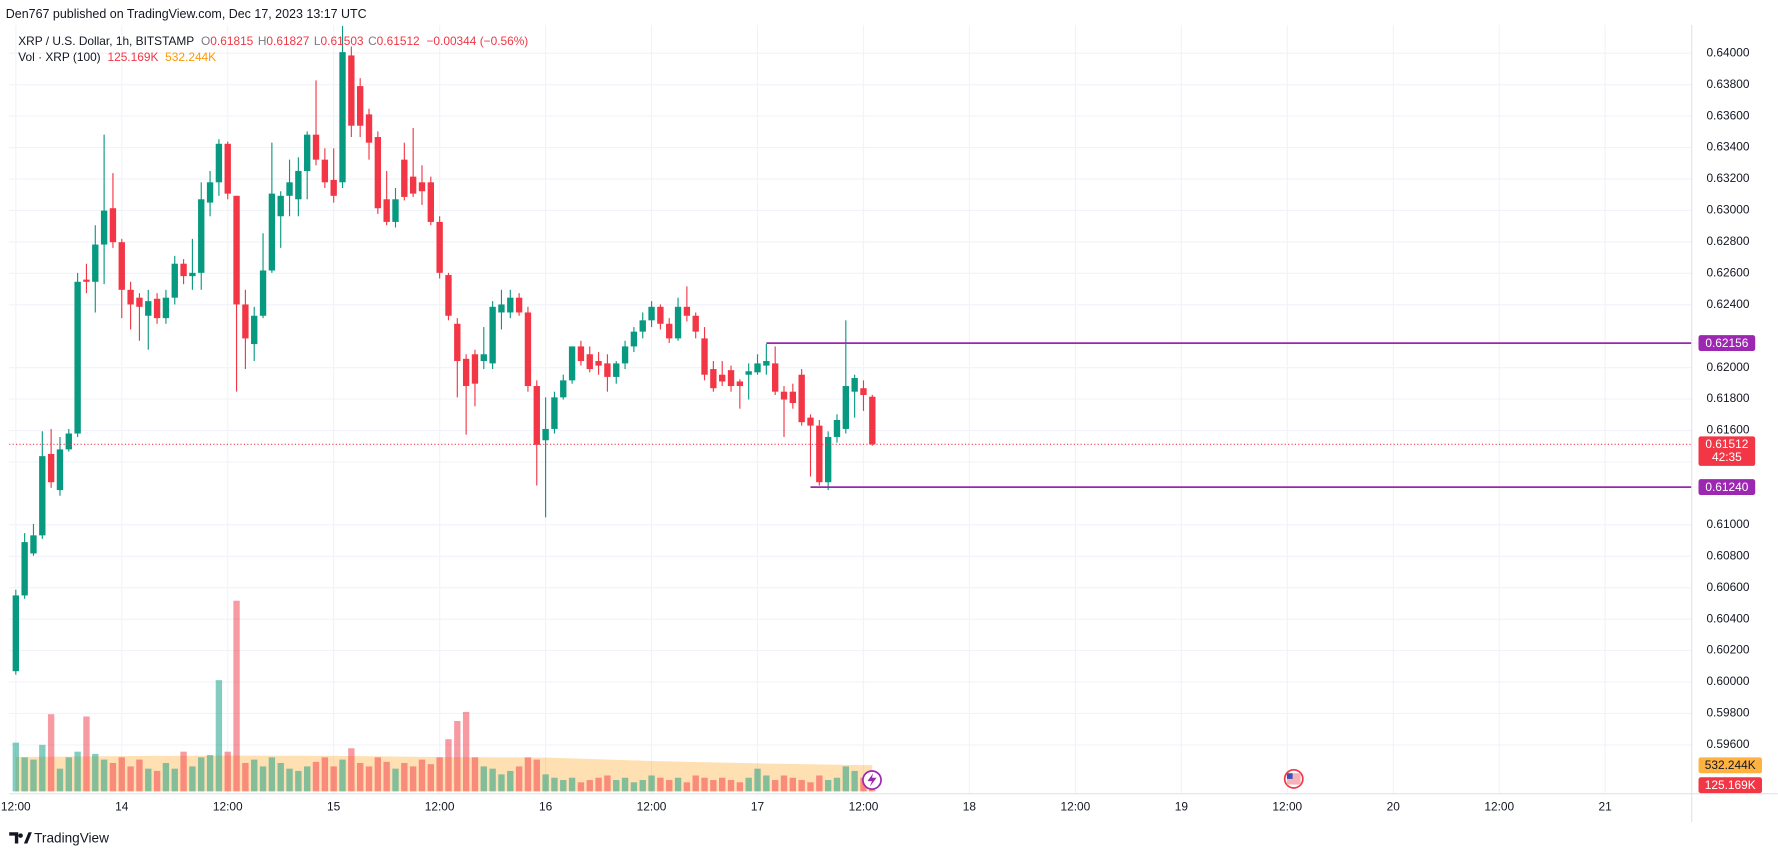 The width and height of the screenshot is (1778, 856). Describe the element at coordinates (117, 57) in the screenshot. I see `legend-volume: Vol · XRP (100) 125.169K 532.244K` at that location.